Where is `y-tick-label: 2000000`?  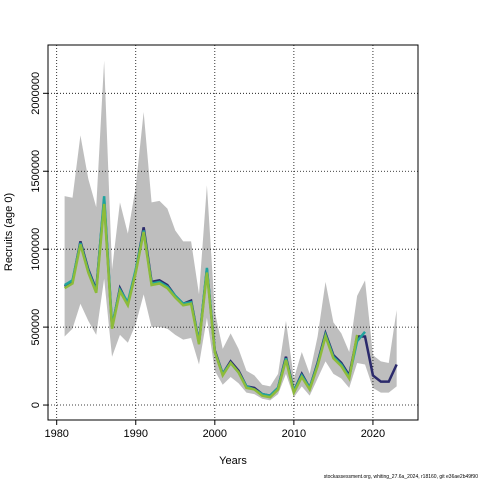
y-tick-label: 2000000 is located at coordinates (36, 93).